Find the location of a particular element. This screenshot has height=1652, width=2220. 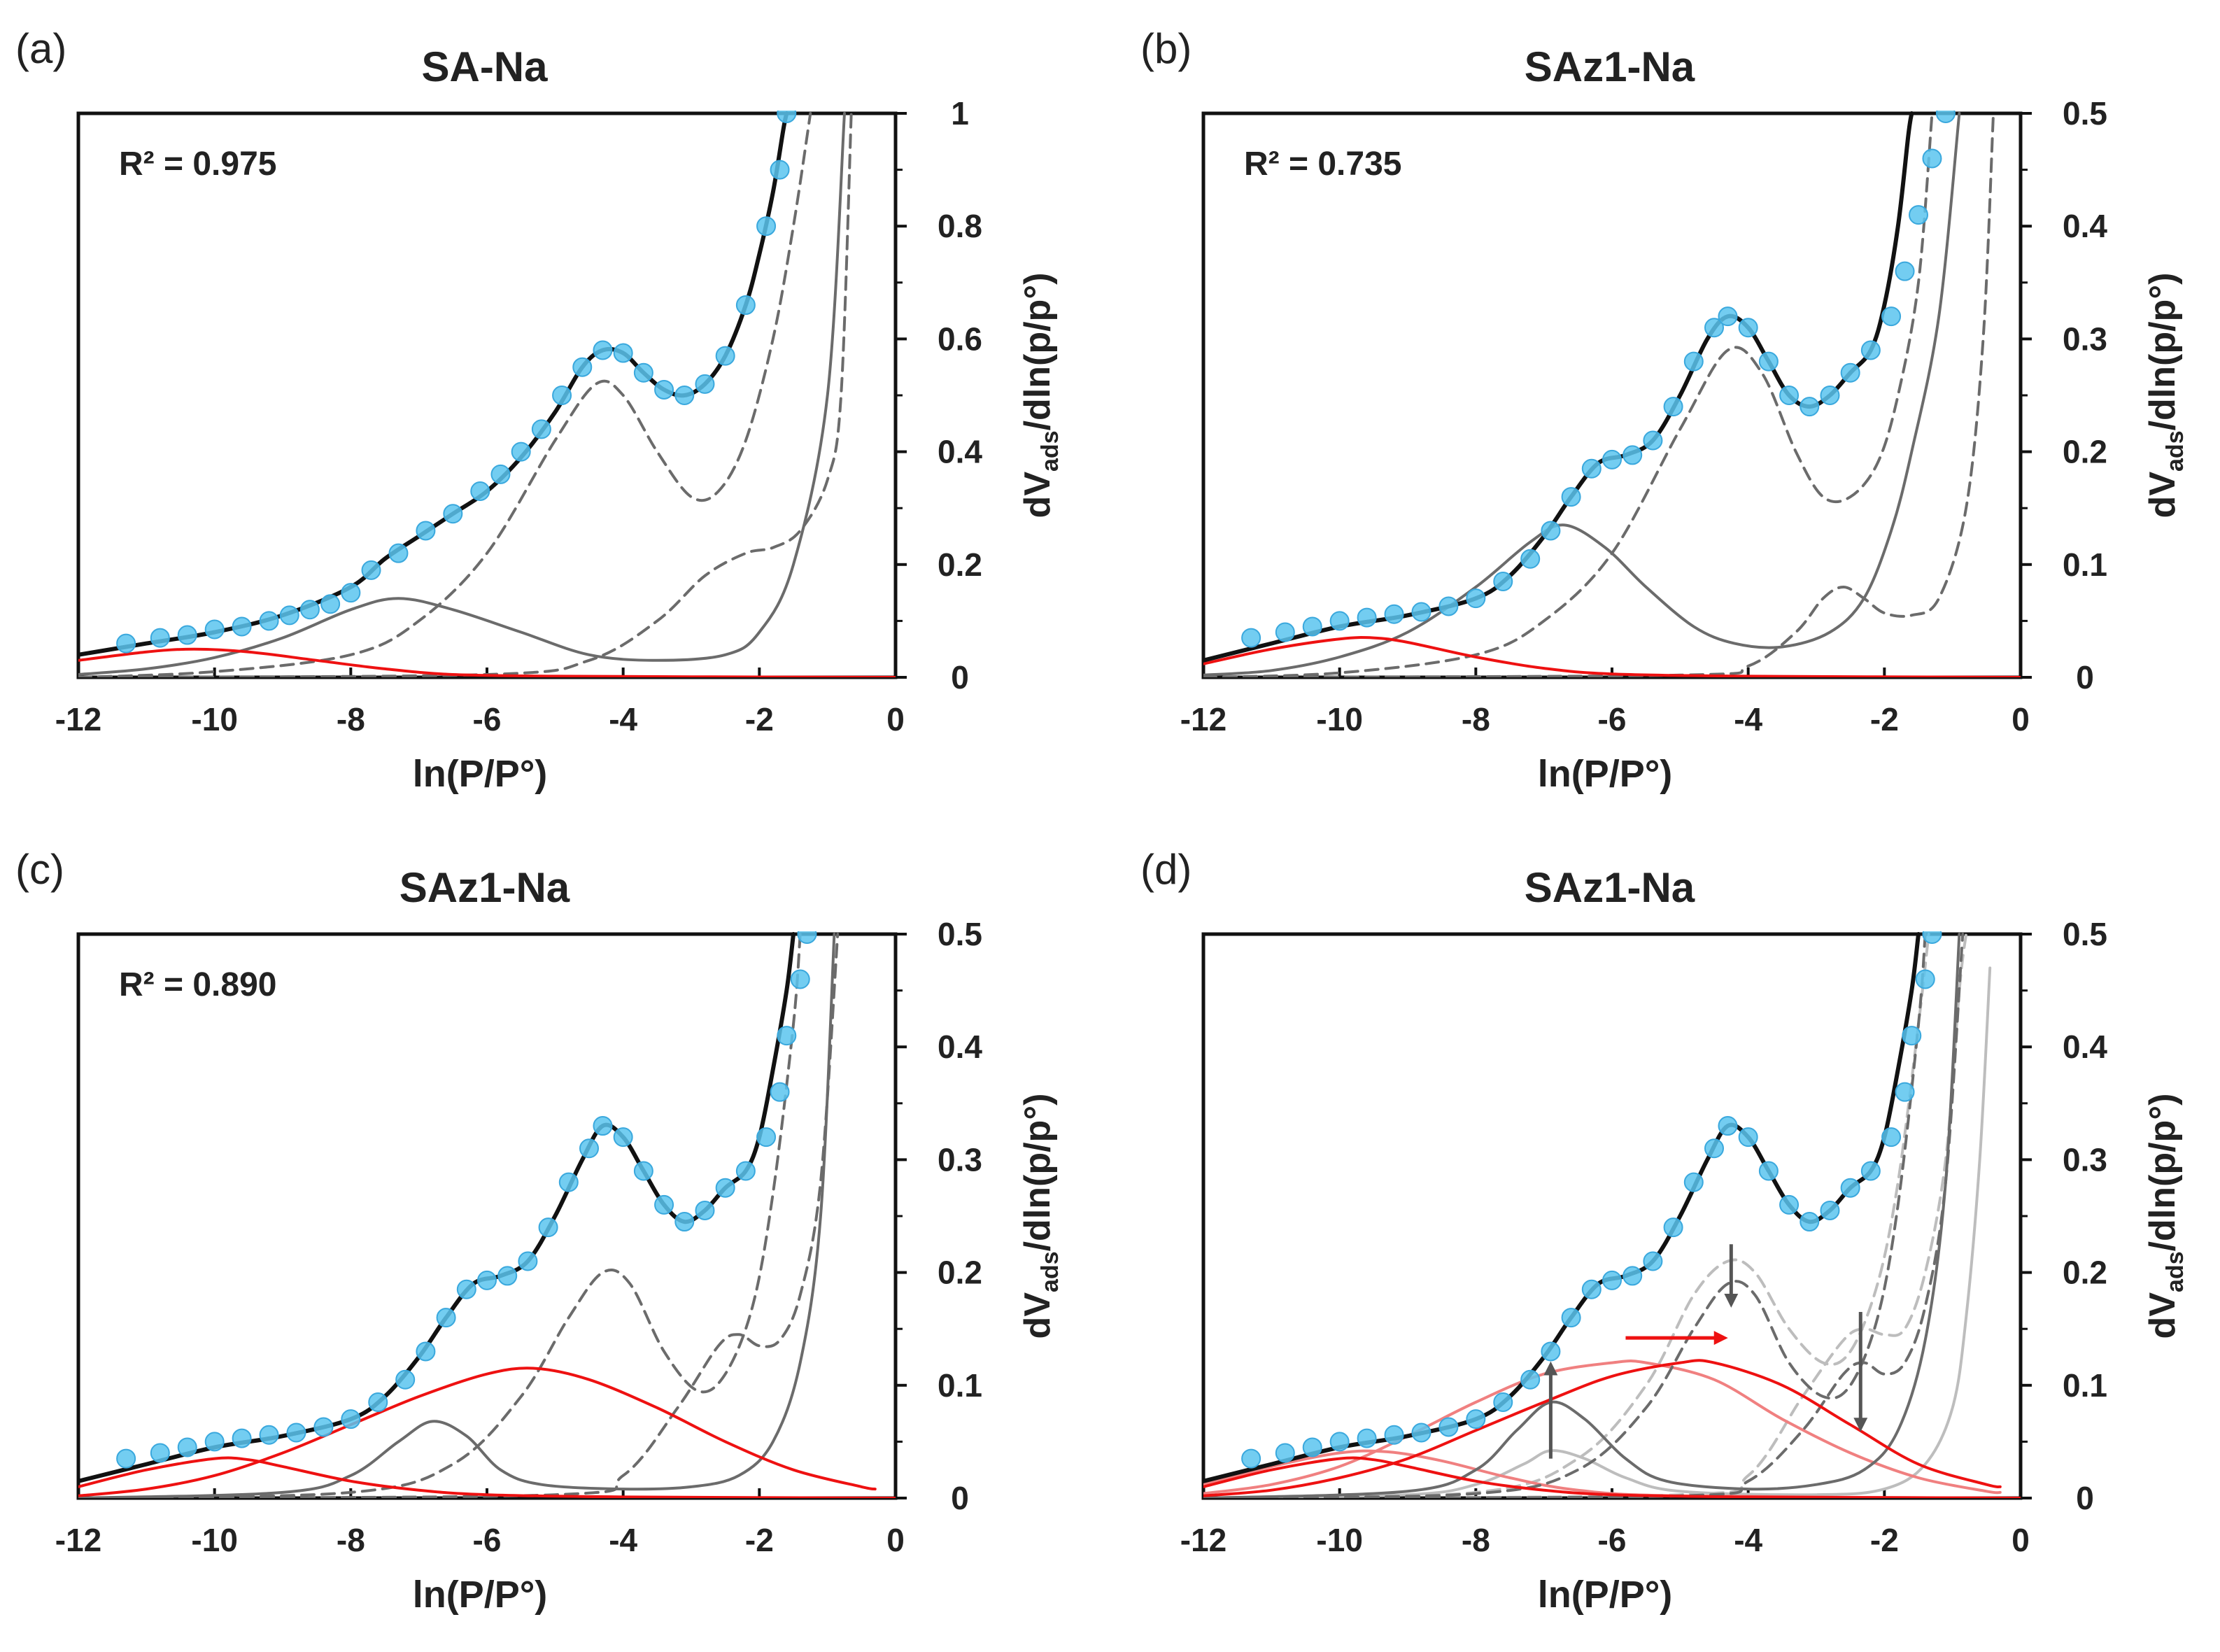

x-tick-label: -8 is located at coordinates (351, 719).